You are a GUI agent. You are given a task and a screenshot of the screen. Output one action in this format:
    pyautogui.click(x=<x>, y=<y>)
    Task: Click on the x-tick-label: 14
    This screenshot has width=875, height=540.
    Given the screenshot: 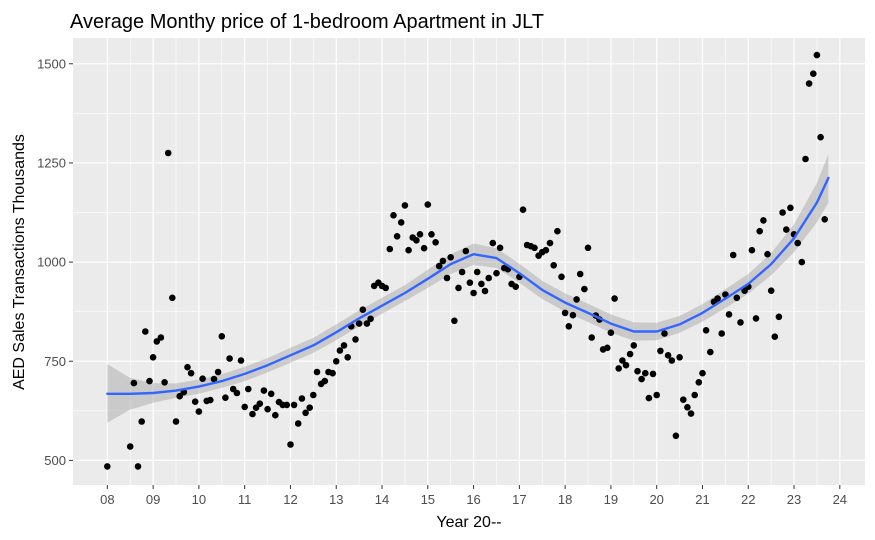 What is the action you would take?
    pyautogui.click(x=382, y=499)
    